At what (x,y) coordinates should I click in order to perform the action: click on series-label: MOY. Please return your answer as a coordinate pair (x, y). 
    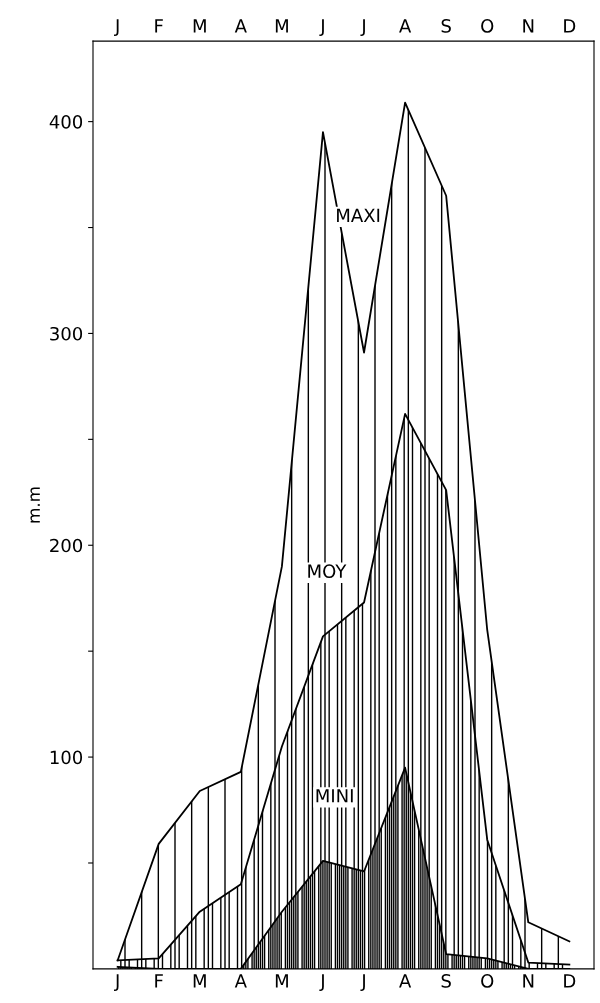
    Looking at the image, I should click on (327, 571).